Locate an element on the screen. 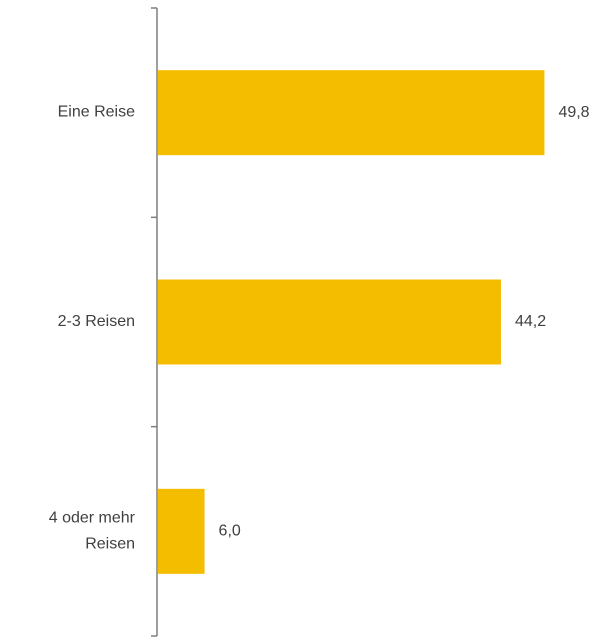  category-label: 2-3 Reisen is located at coordinates (96, 321).